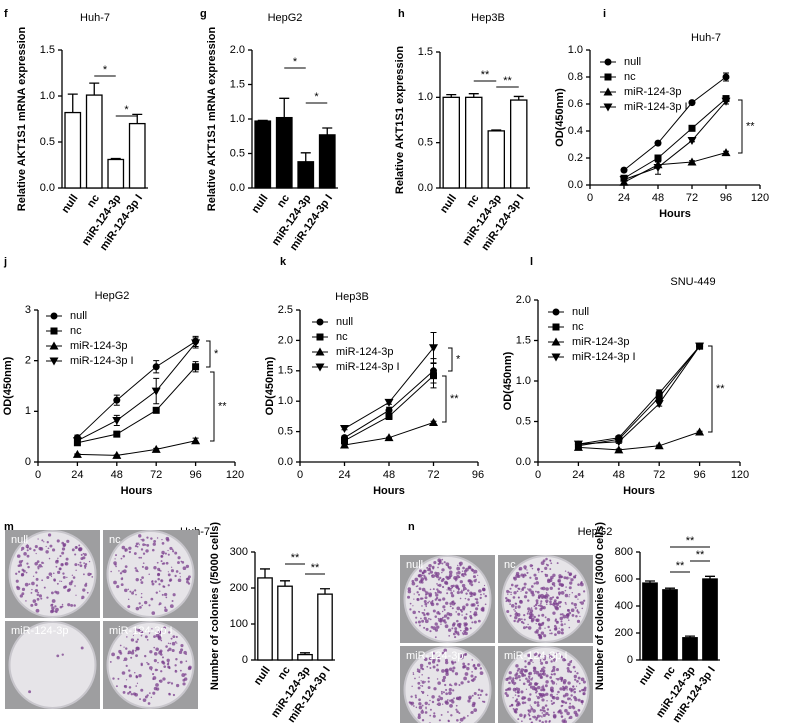  Describe the element at coordinates (95, 18) in the screenshot. I see `chart-title: Huh-7` at that location.